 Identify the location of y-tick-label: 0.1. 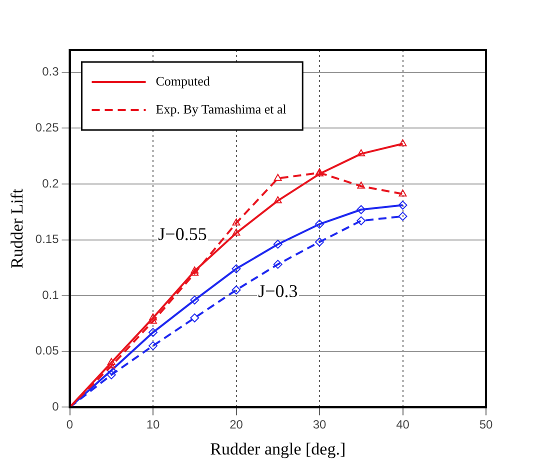
(51, 295).